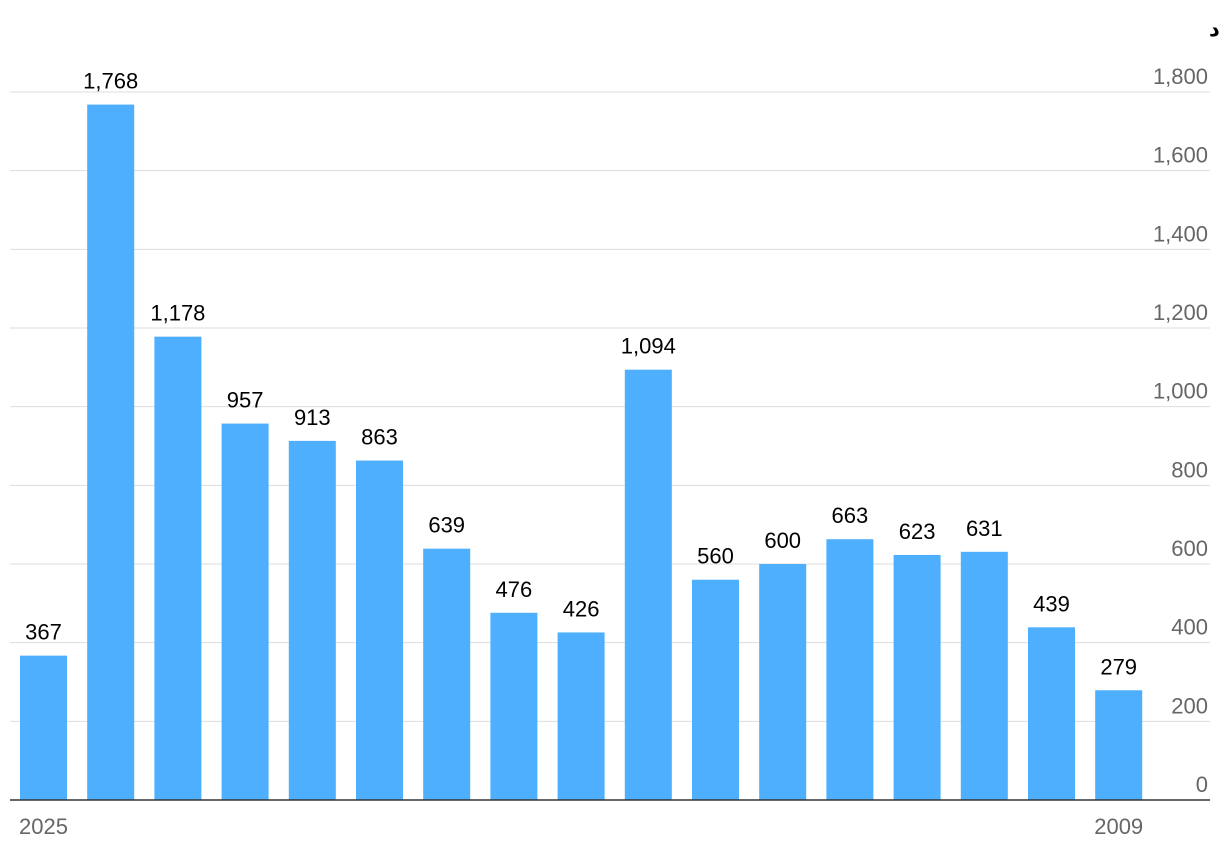 This screenshot has height=850, width=1220. Describe the element at coordinates (514, 589) in the screenshot. I see `bar-value-label: 476` at that location.